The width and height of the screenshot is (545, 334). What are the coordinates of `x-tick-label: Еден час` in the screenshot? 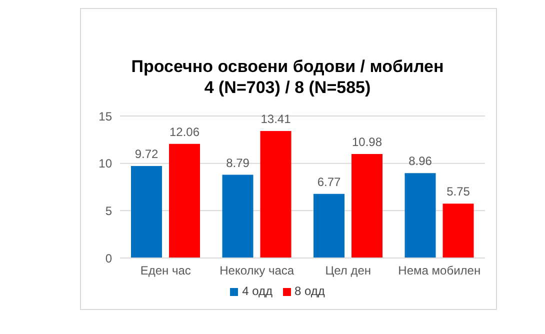 It's located at (165, 271).